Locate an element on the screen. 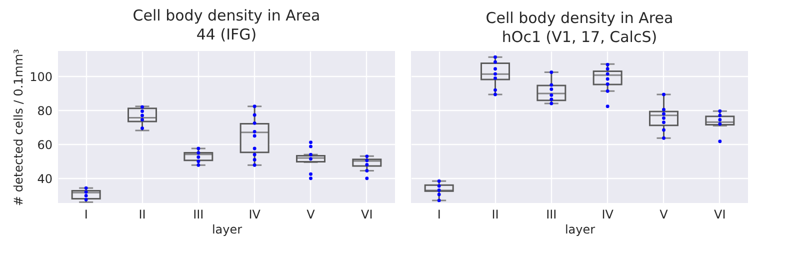 The width and height of the screenshot is (800, 270). y-tick-label: 40 is located at coordinates (44, 179).